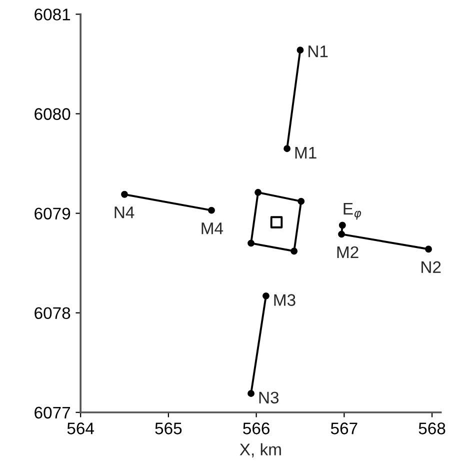 This screenshot has width=474, height=474. I want to click on annotation: N4, so click(124, 212).